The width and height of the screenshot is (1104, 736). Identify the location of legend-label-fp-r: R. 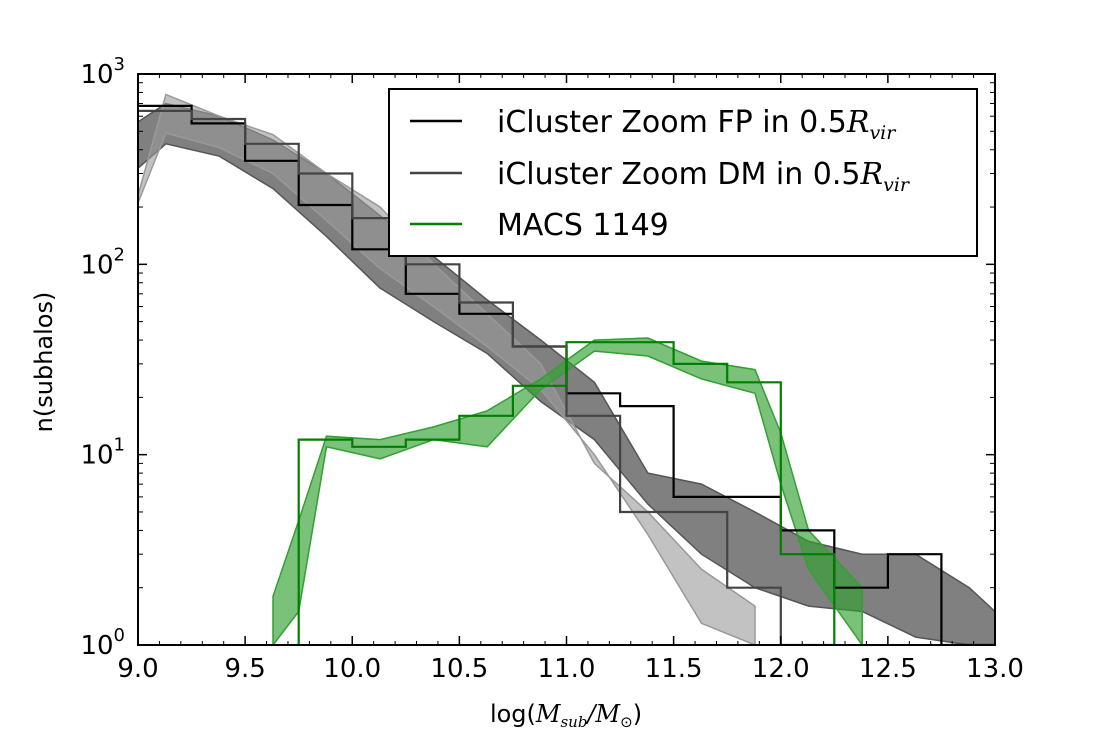
(858, 122).